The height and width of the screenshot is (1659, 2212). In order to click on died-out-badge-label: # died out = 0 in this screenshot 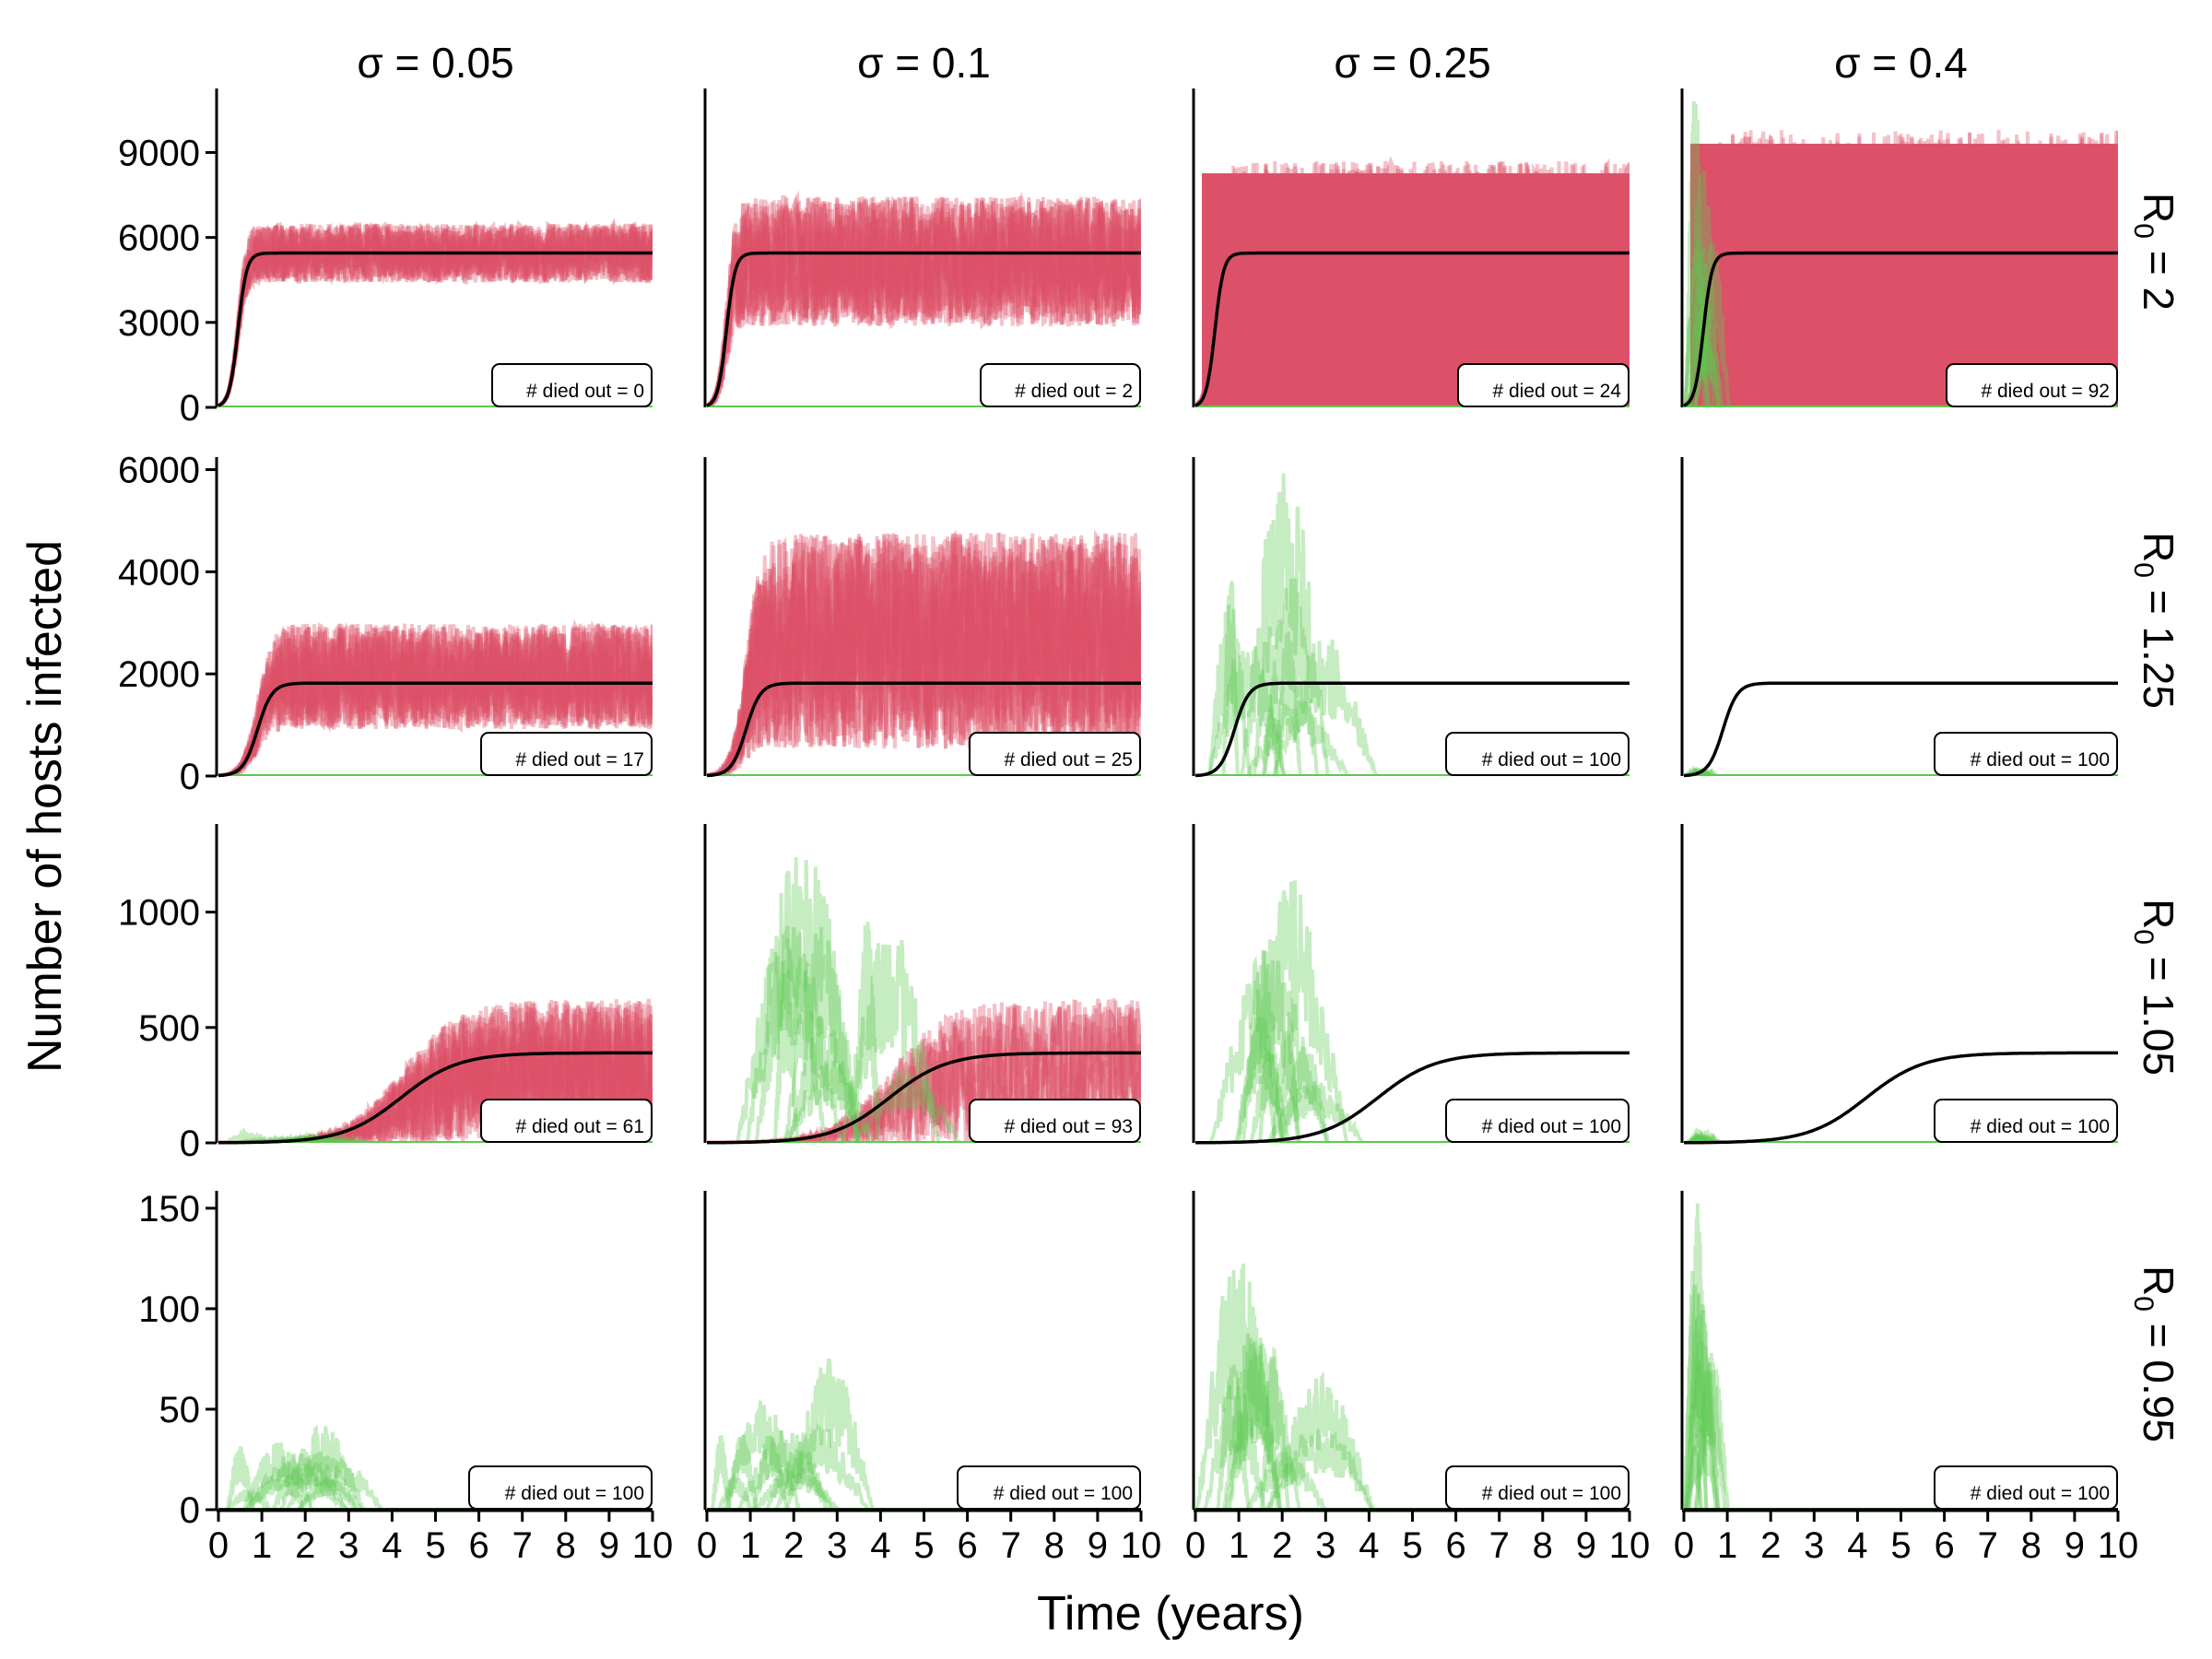, I will do `click(585, 391)`.